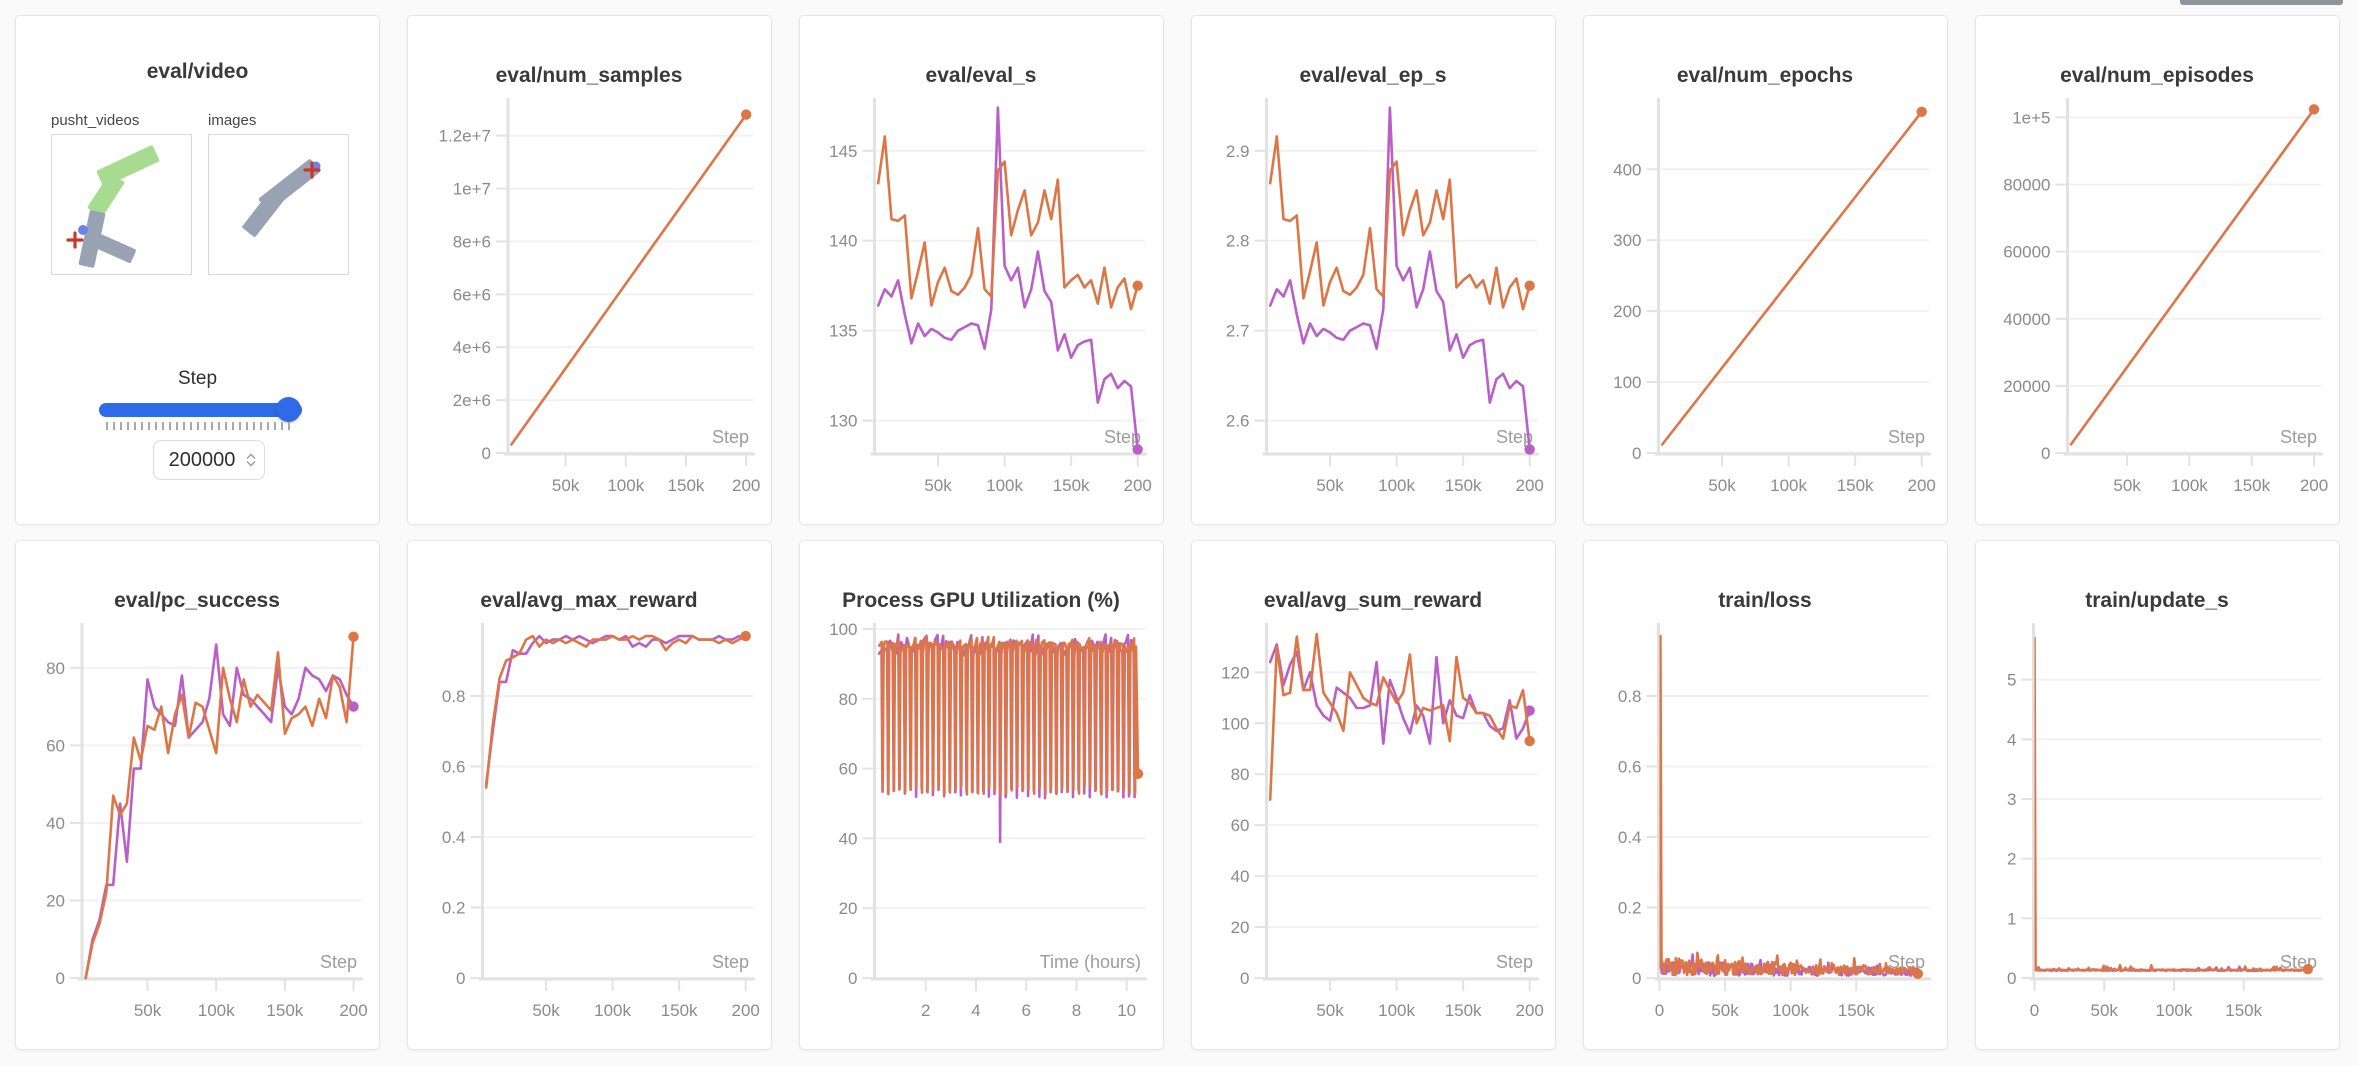 The height and width of the screenshot is (1066, 2358). Describe the element at coordinates (209, 460) in the screenshot. I see `step-number-input: 200000` at that location.